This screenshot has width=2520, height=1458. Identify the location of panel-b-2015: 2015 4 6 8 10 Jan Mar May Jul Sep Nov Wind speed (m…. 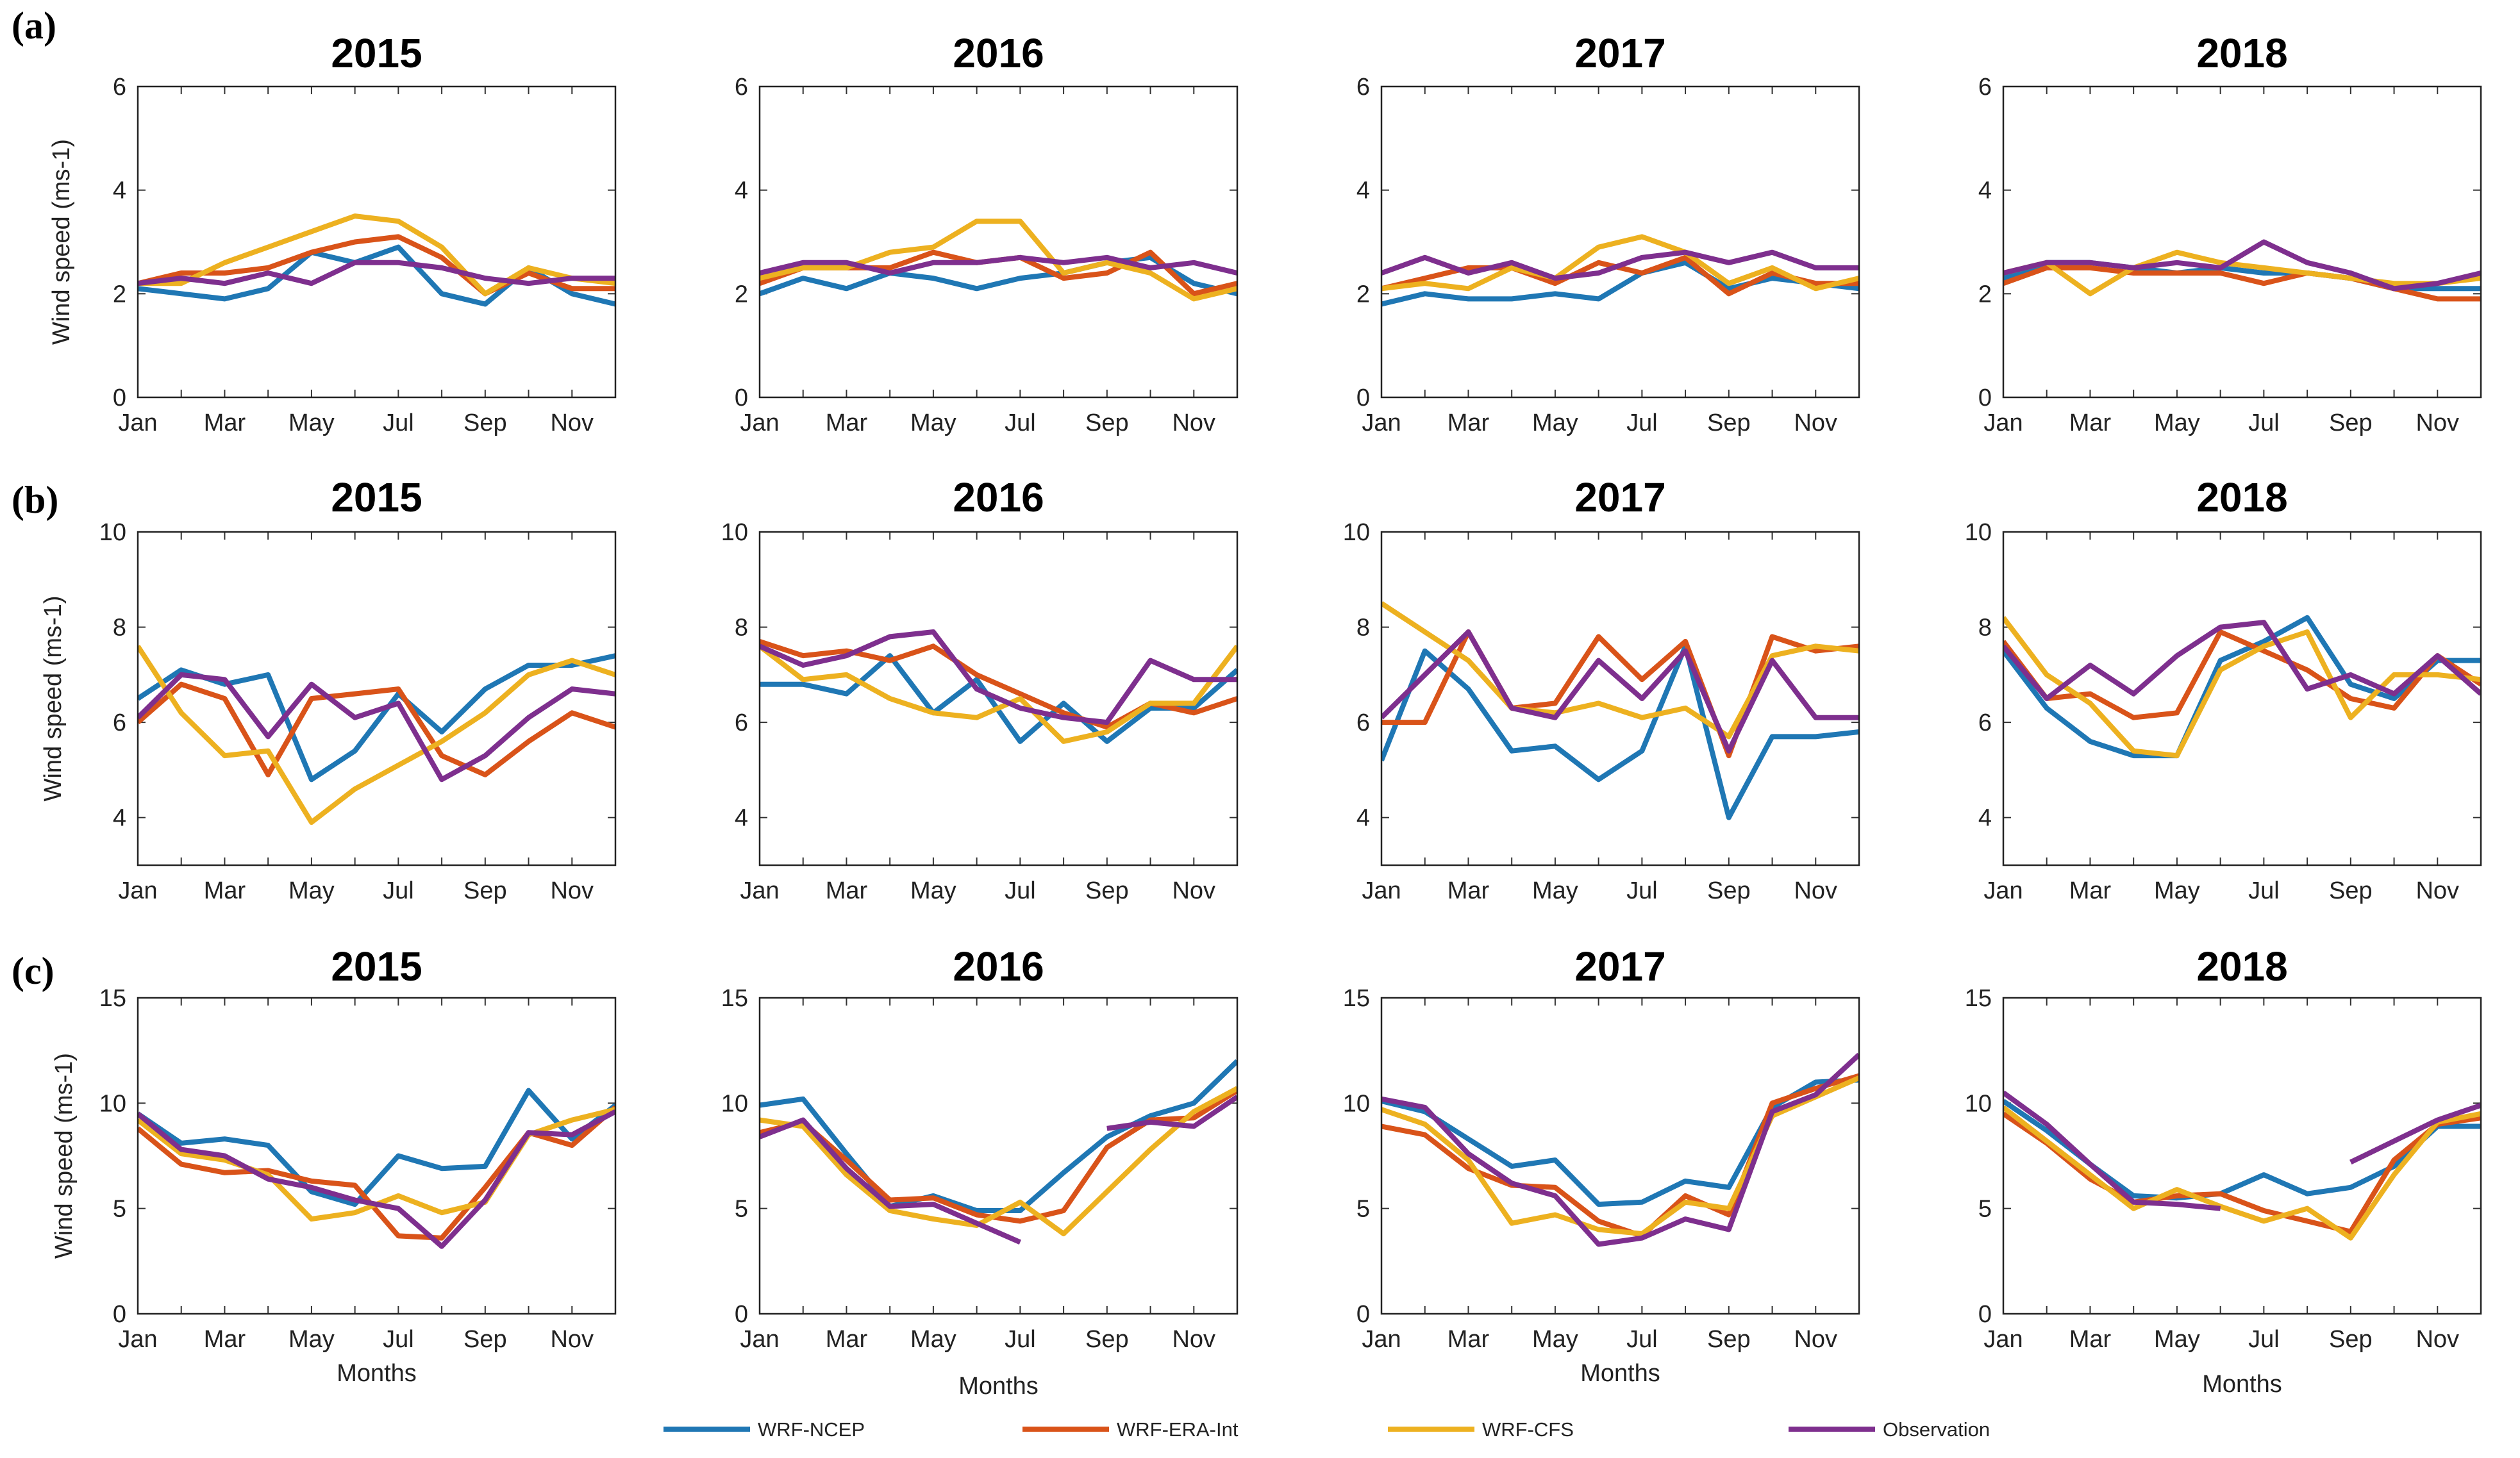
(328, 689).